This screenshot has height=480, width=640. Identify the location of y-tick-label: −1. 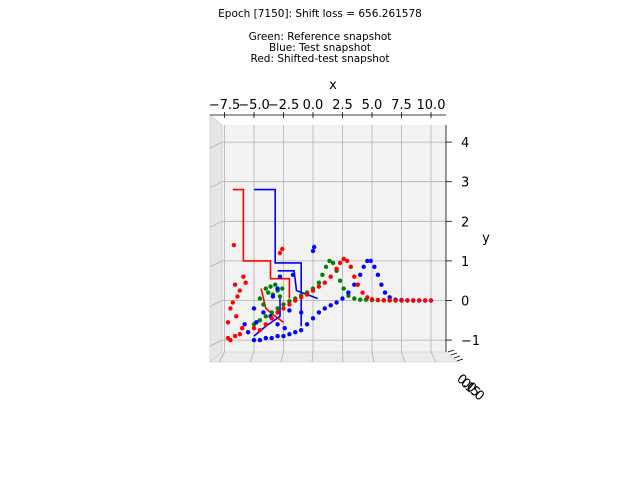
(470, 341).